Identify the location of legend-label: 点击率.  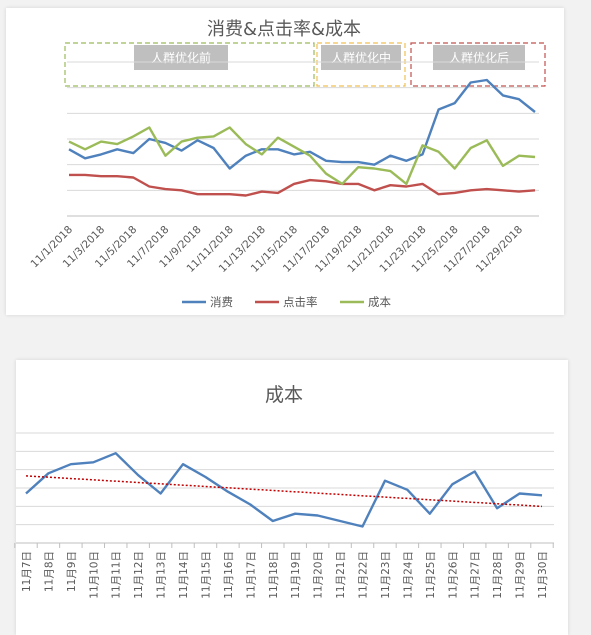
(300, 302).